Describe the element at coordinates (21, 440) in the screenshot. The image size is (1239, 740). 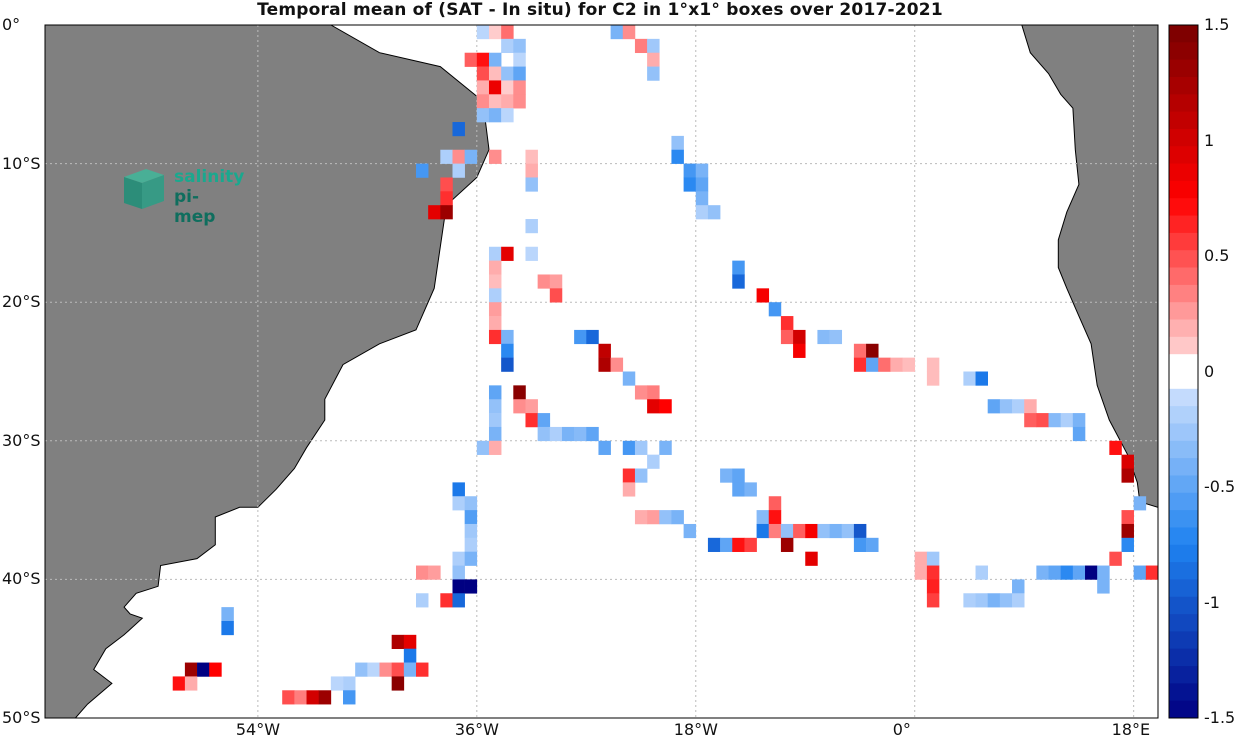
I see `y-tick-label: 30°S` at that location.